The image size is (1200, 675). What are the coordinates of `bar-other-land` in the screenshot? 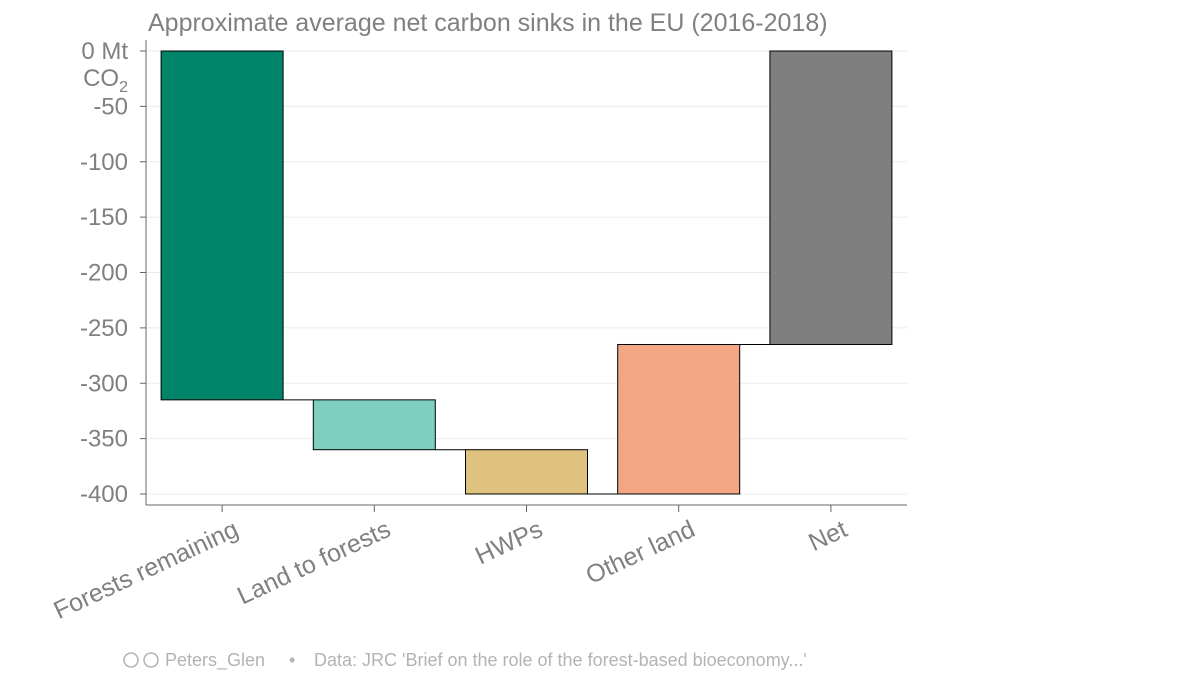 It's located at (679, 419).